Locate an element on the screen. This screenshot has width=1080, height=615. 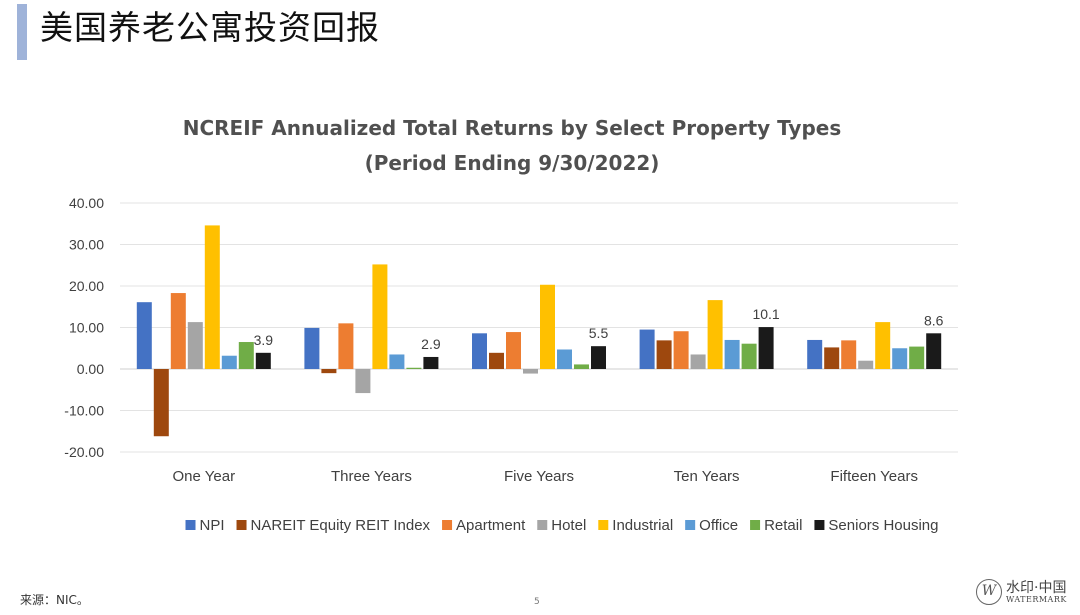
title-accent-bar is located at coordinates (22, 32).